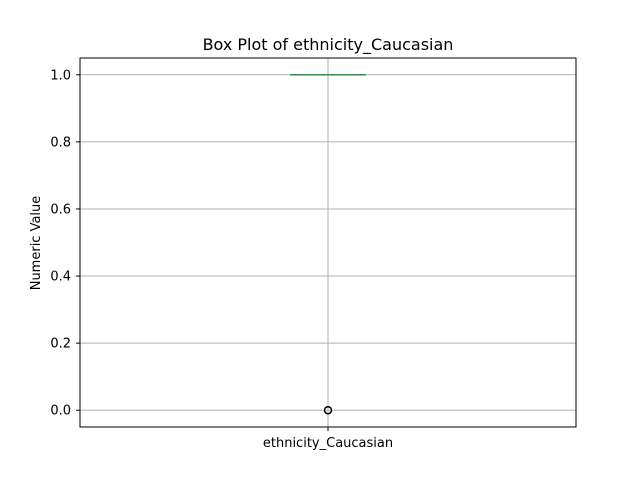 The image size is (640, 480). I want to click on y-tick-label: 0.6, so click(60, 209).